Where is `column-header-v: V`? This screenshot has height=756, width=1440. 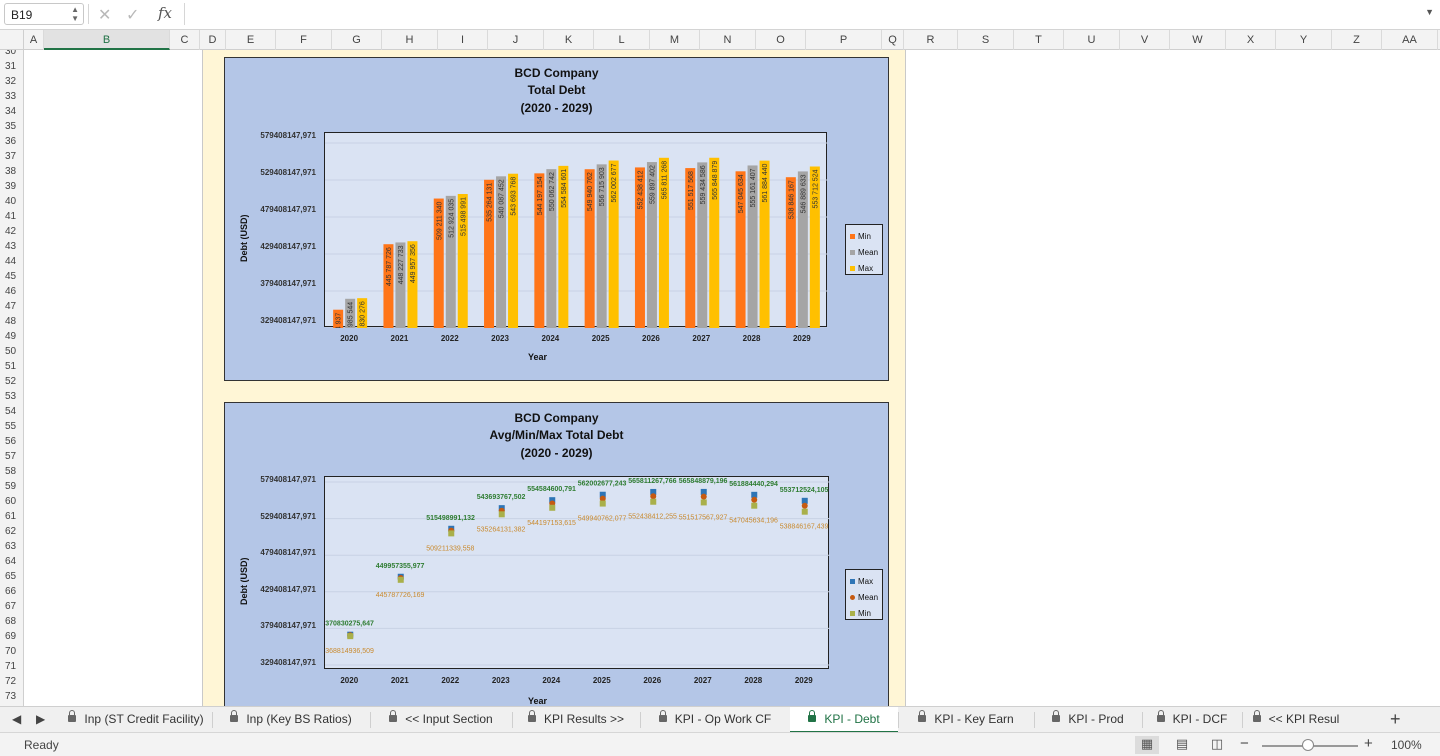 column-header-v: V is located at coordinates (1145, 40).